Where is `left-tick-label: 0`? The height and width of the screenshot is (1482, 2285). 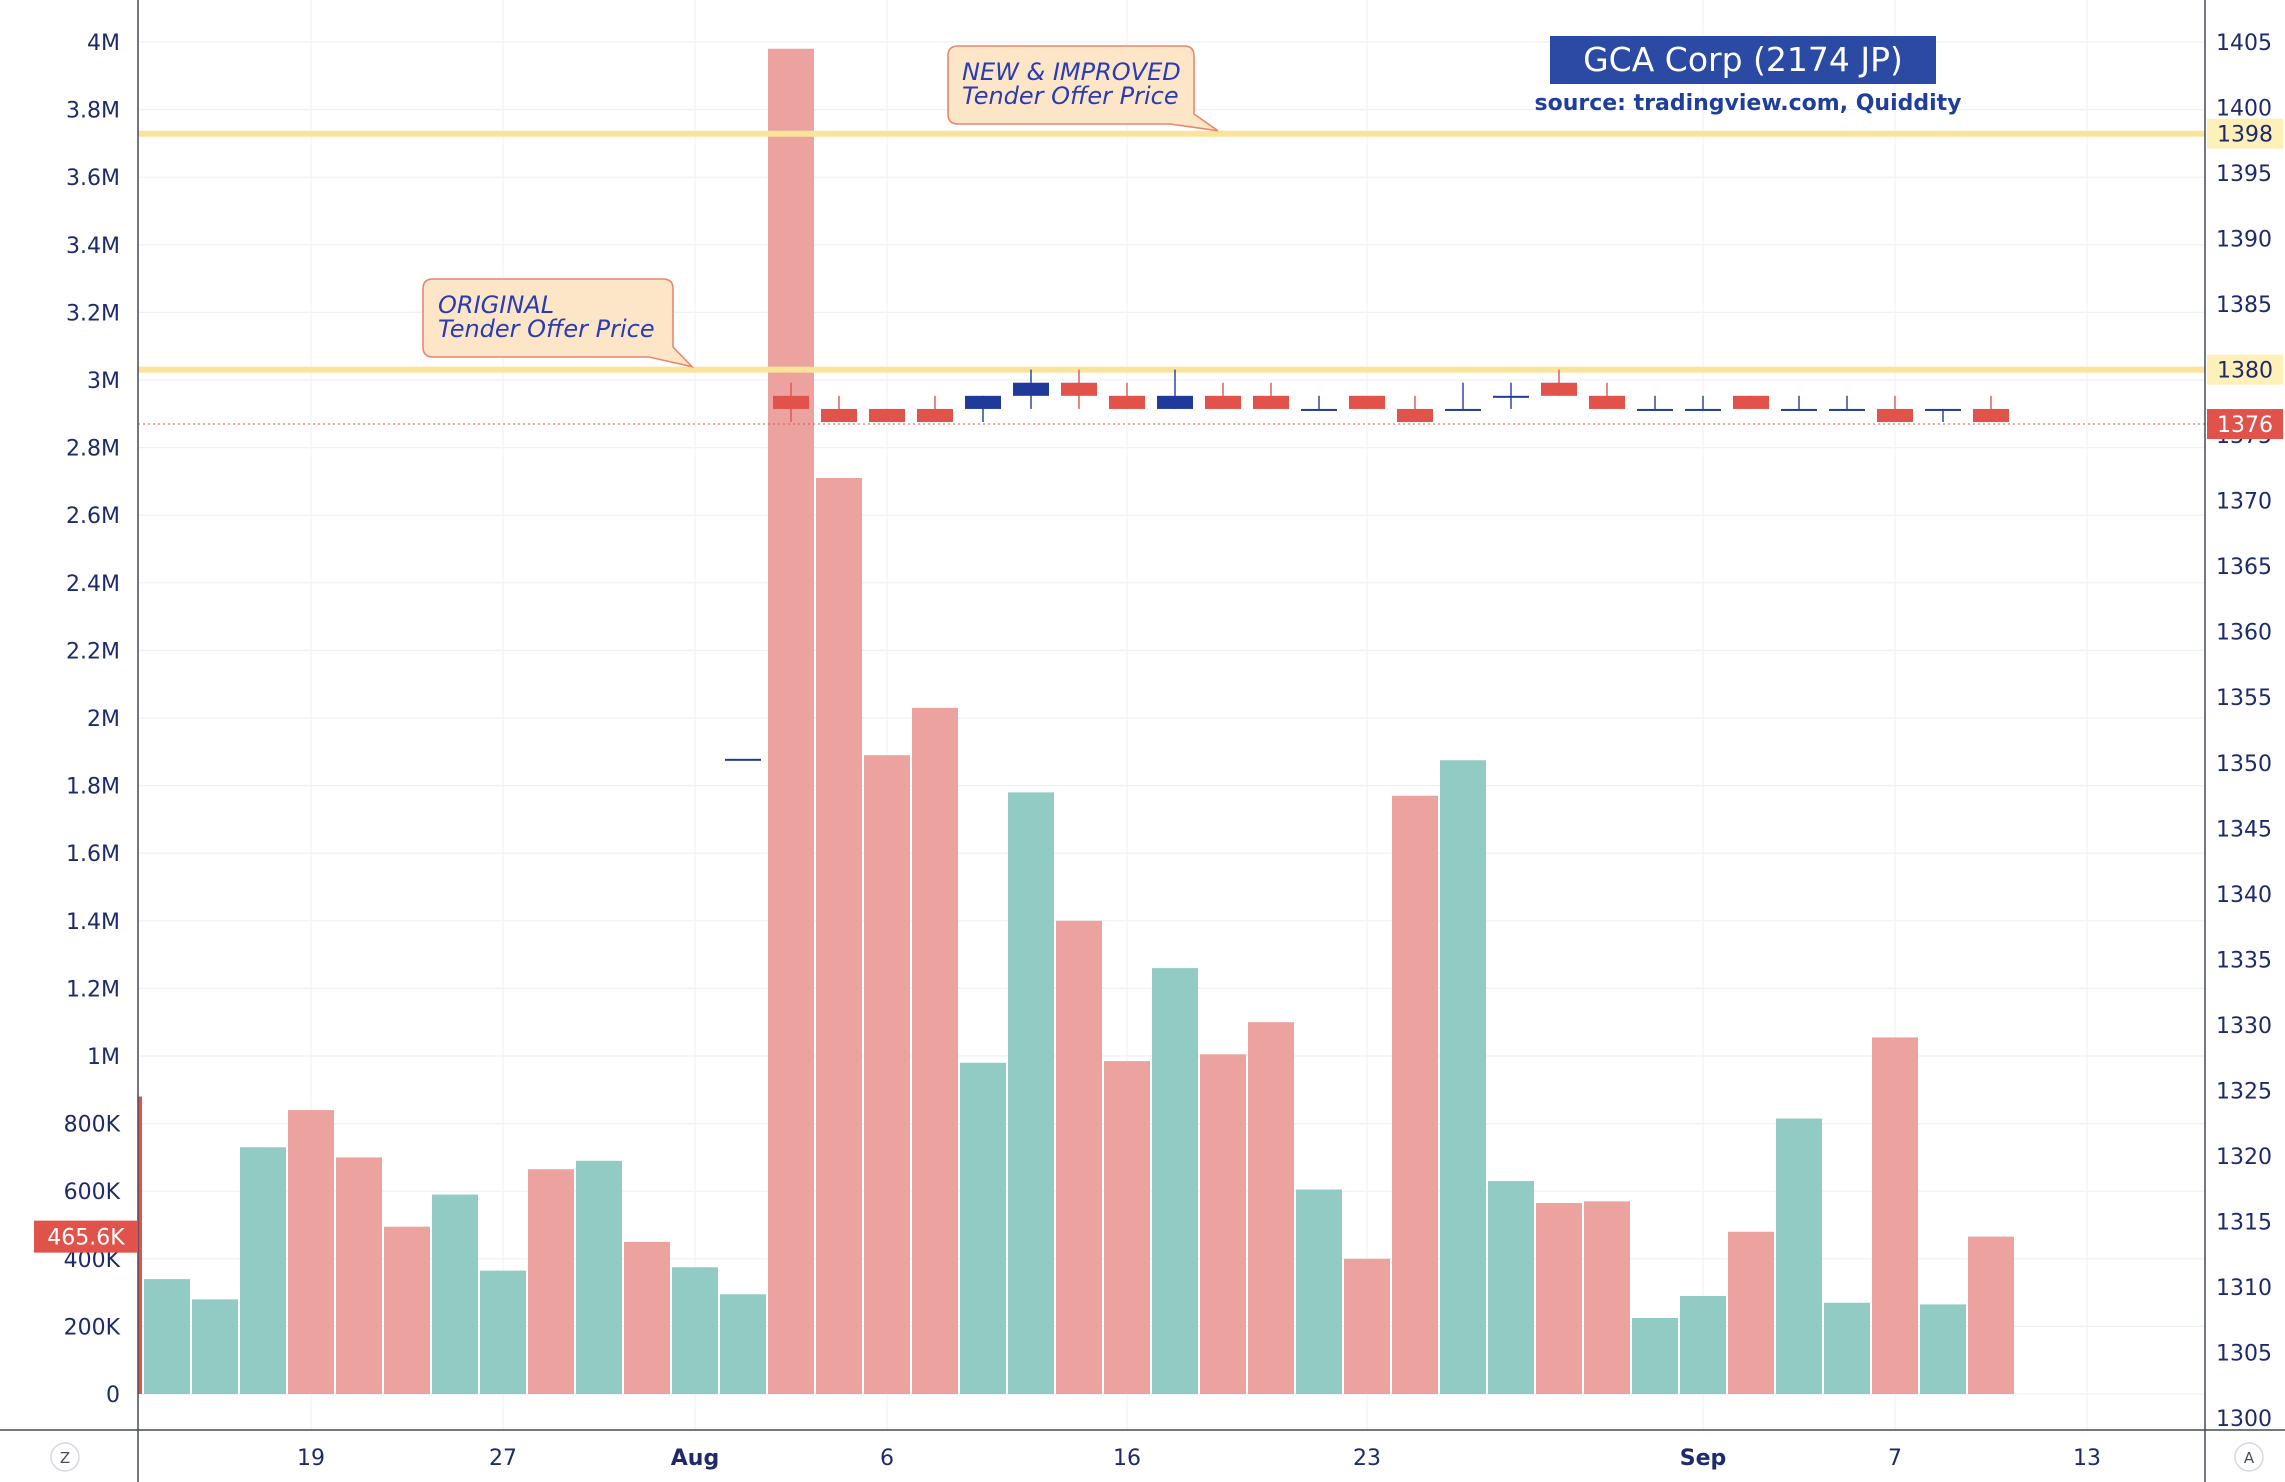 left-tick-label: 0 is located at coordinates (113, 1395).